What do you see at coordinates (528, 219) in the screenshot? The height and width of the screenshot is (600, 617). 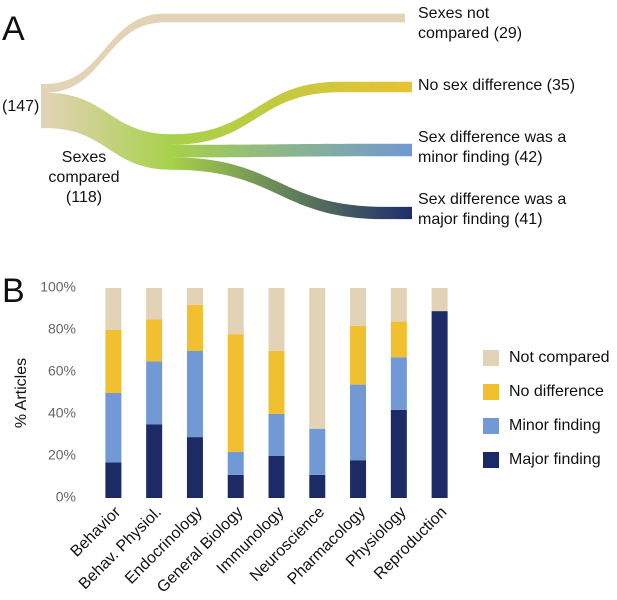 I see `node-value: (41)` at bounding box center [528, 219].